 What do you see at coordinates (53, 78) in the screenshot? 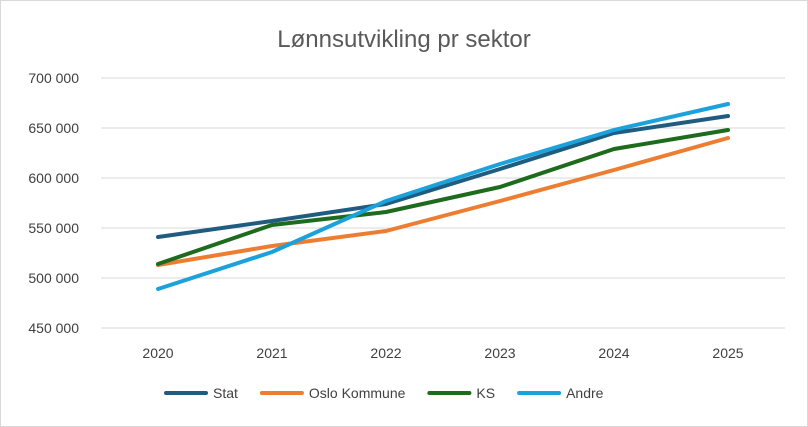
I see `y-tick-label: 700 000` at bounding box center [53, 78].